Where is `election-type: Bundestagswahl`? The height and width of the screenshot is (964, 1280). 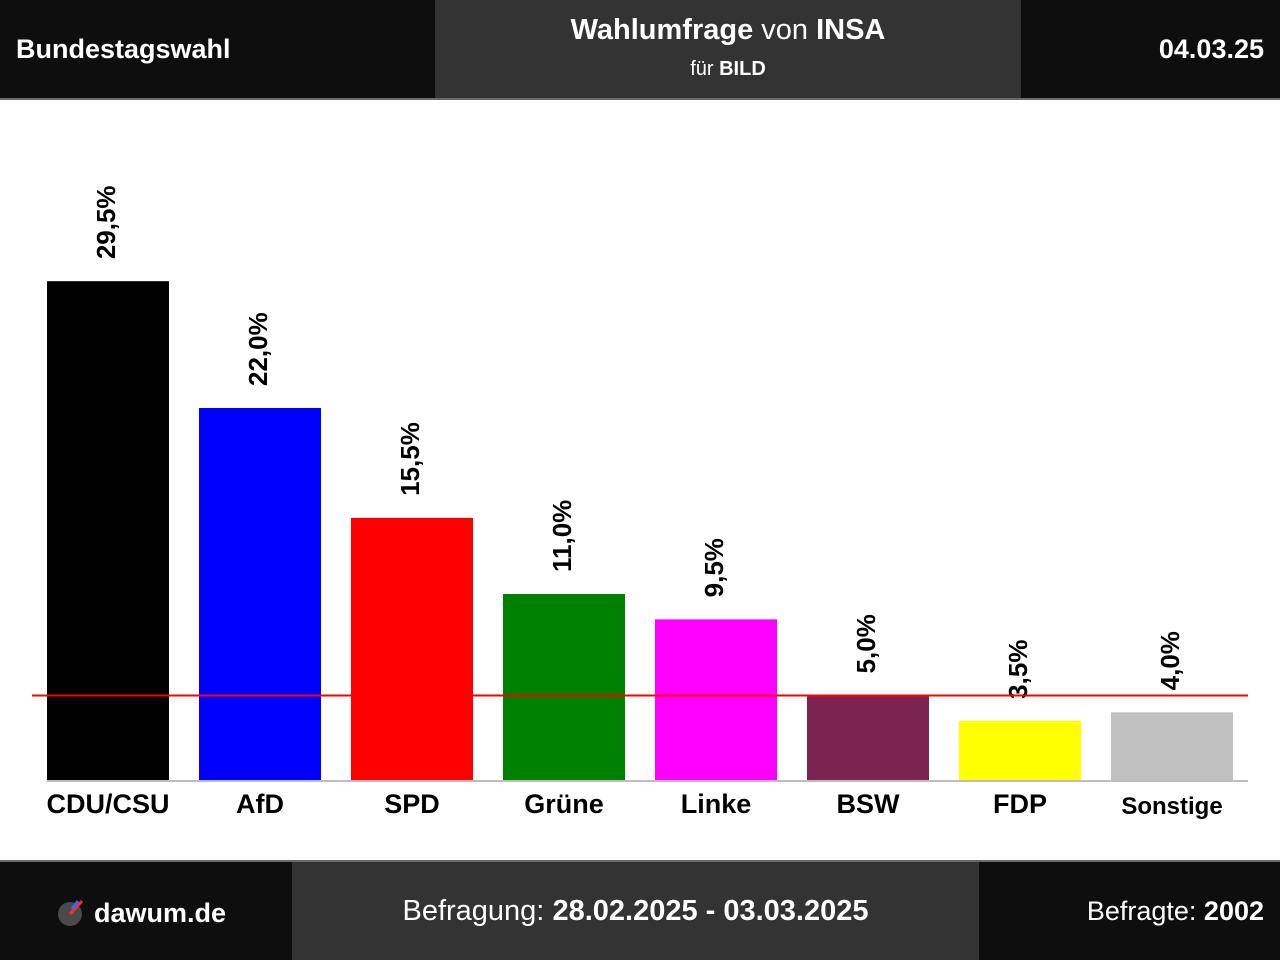
election-type: Bundestagswahl is located at coordinates (123, 49).